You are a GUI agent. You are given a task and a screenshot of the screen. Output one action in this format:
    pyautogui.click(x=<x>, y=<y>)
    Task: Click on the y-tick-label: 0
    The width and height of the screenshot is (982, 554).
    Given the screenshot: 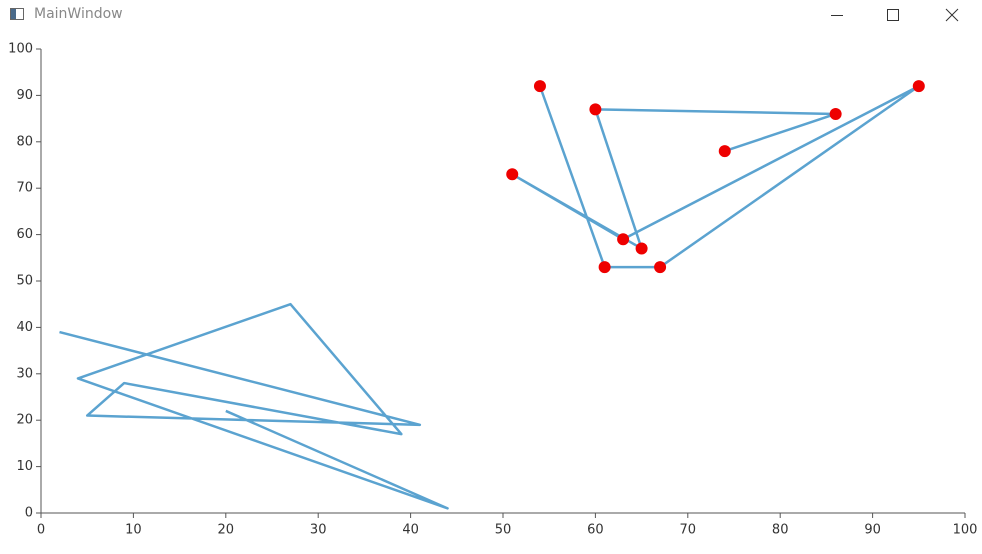 What is the action you would take?
    pyautogui.click(x=29, y=513)
    